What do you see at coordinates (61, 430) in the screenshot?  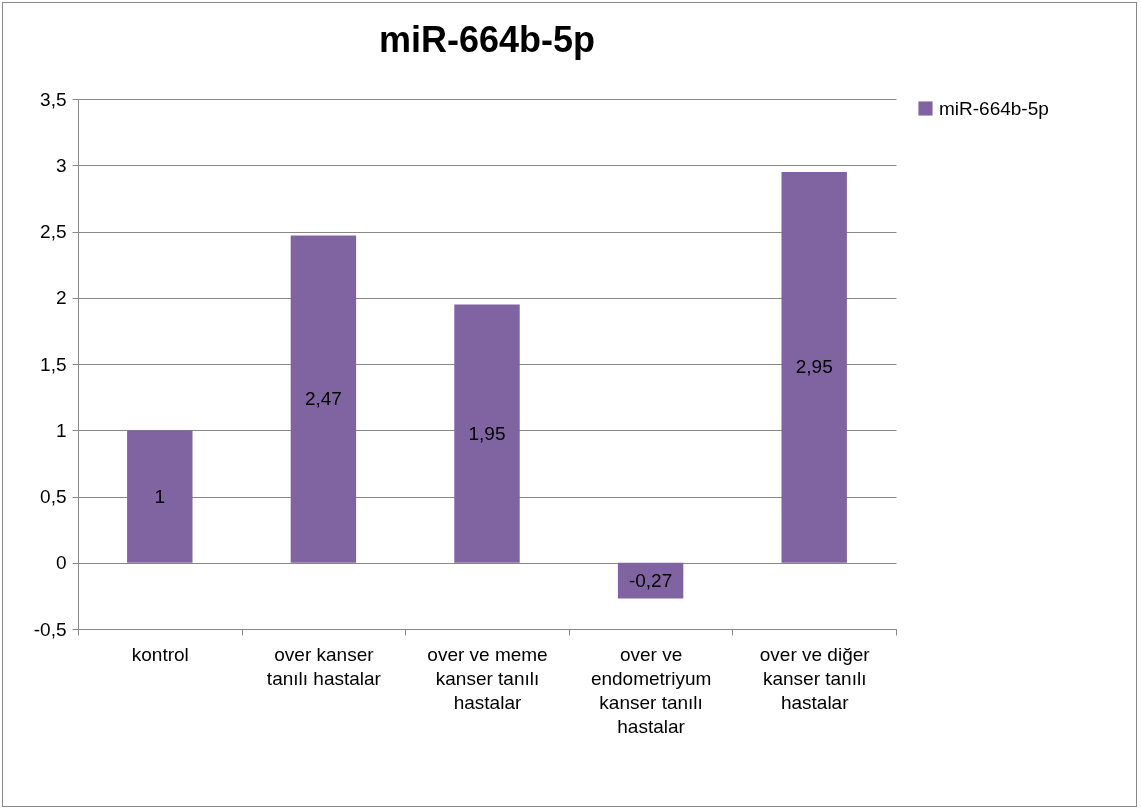 I see `y-tick-label: 1` at bounding box center [61, 430].